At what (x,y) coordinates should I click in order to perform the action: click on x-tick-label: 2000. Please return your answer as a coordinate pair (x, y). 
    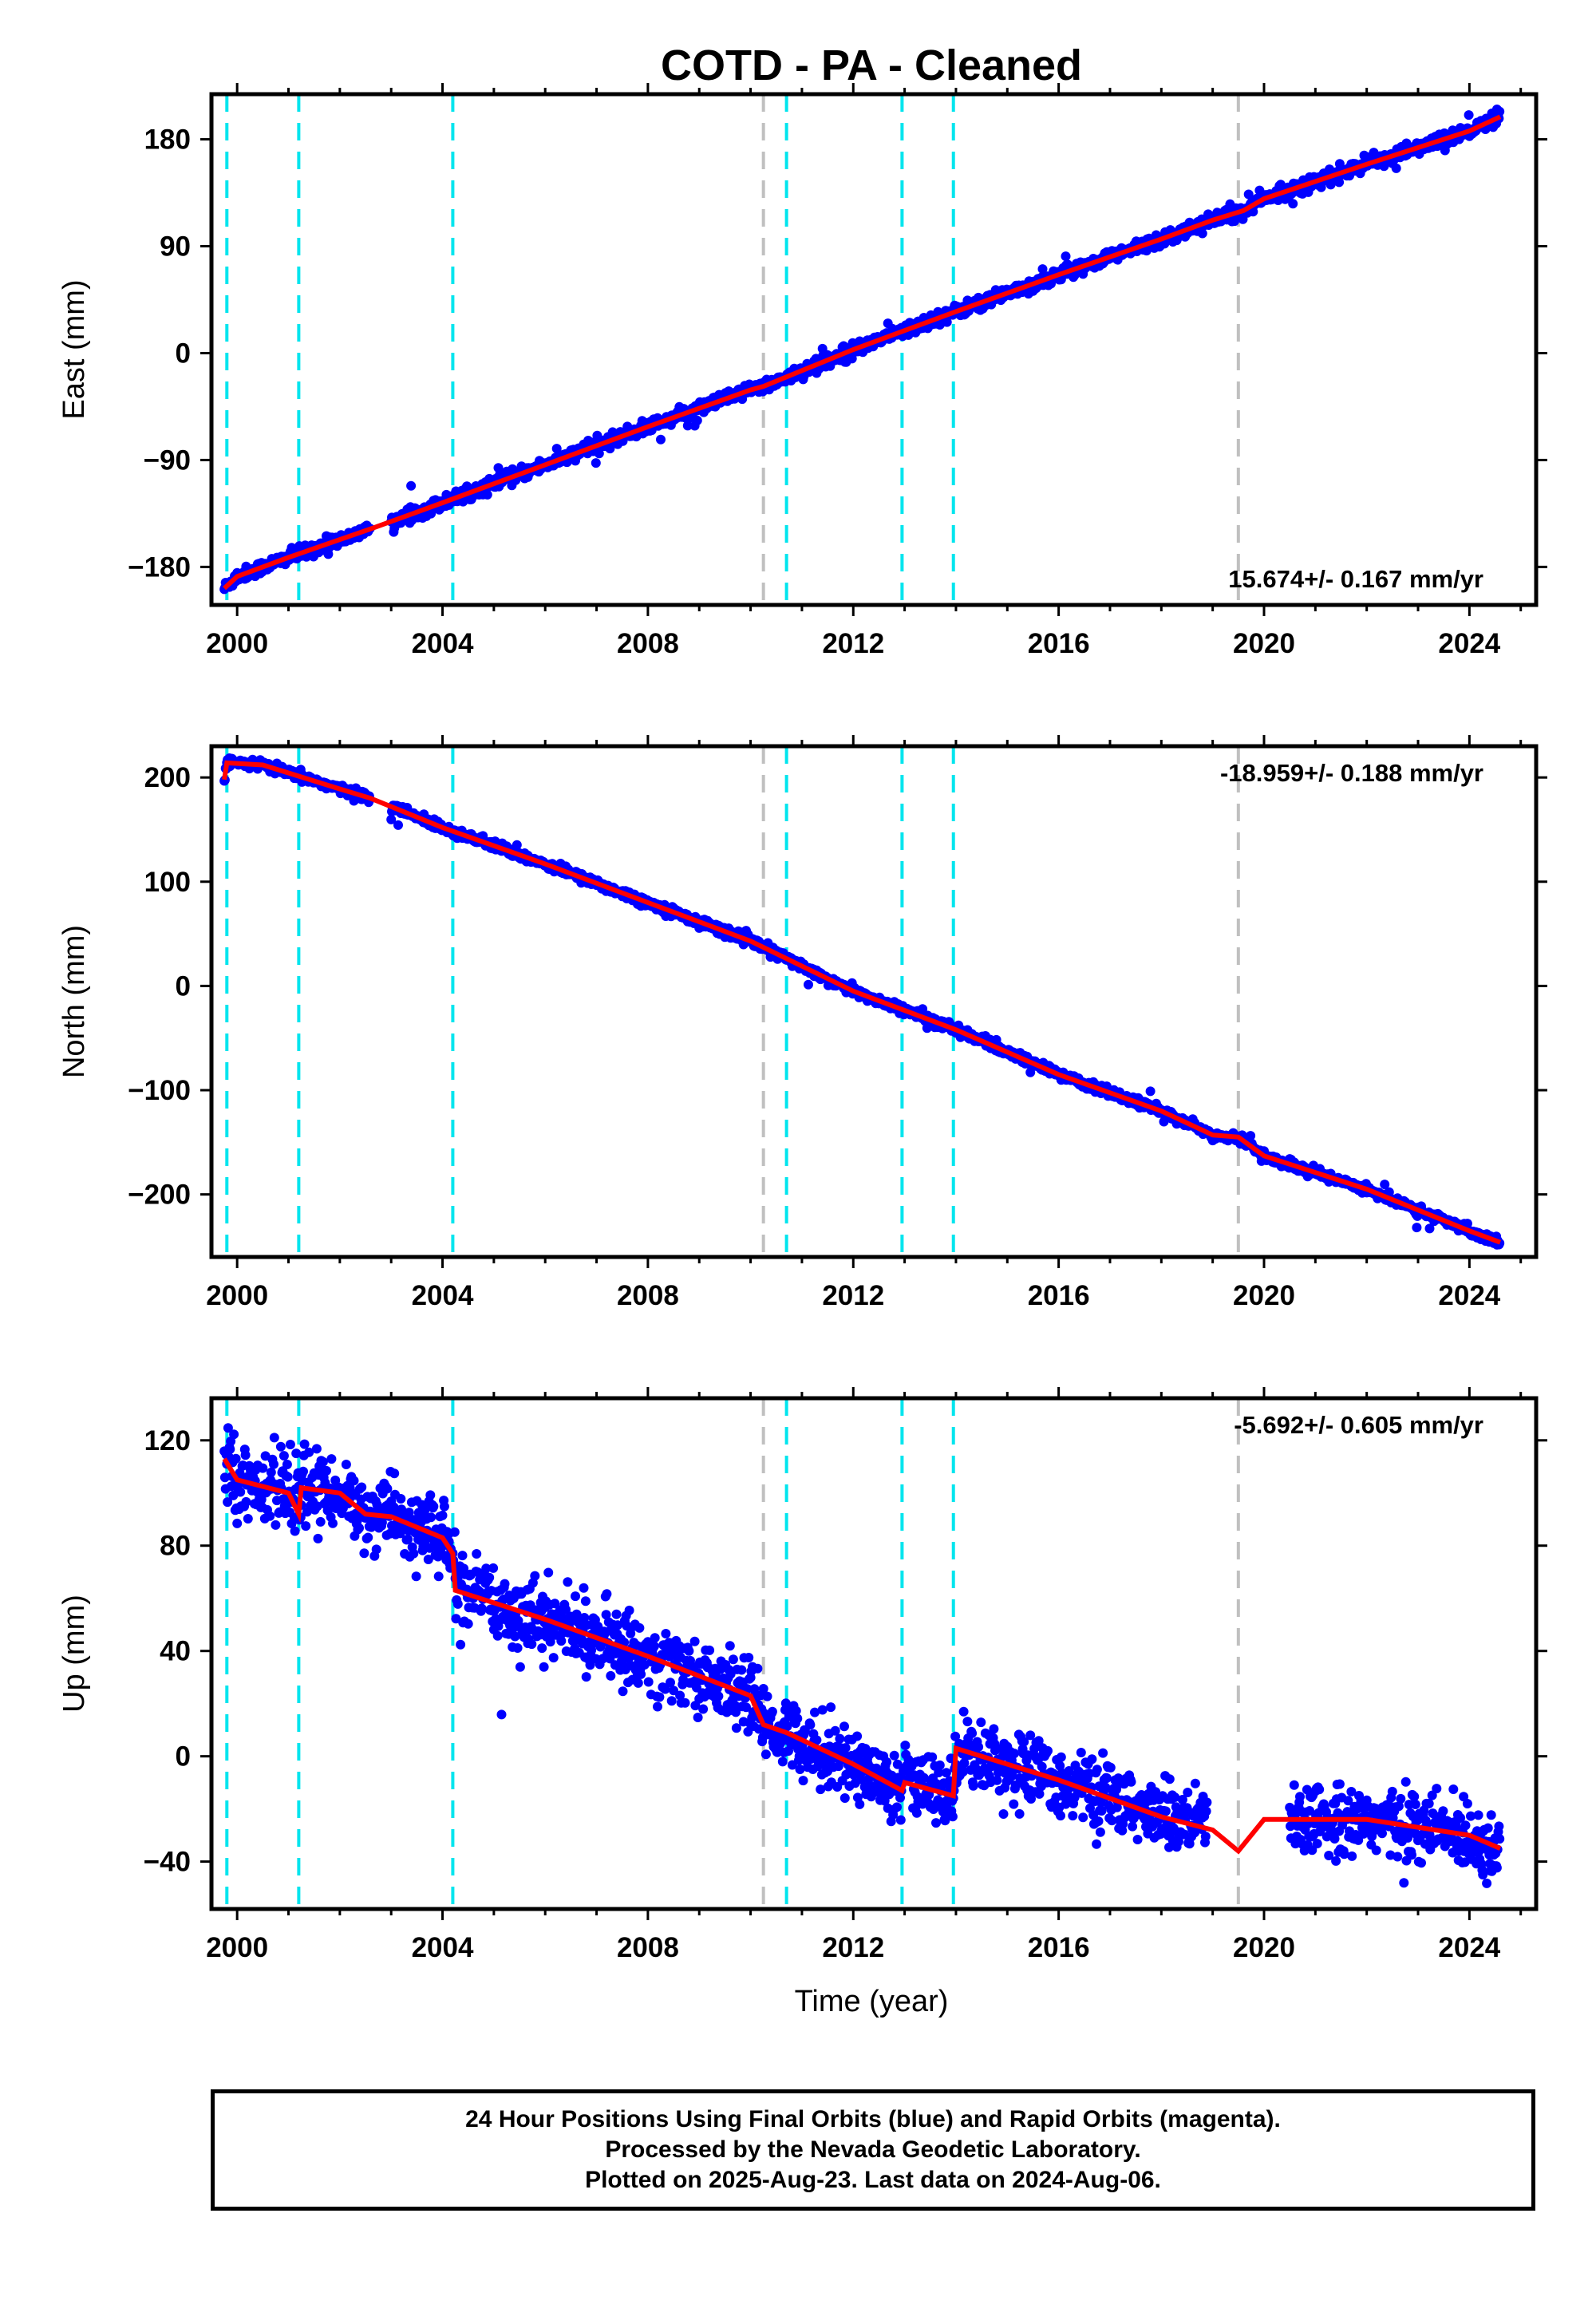
    Looking at the image, I should click on (237, 1295).